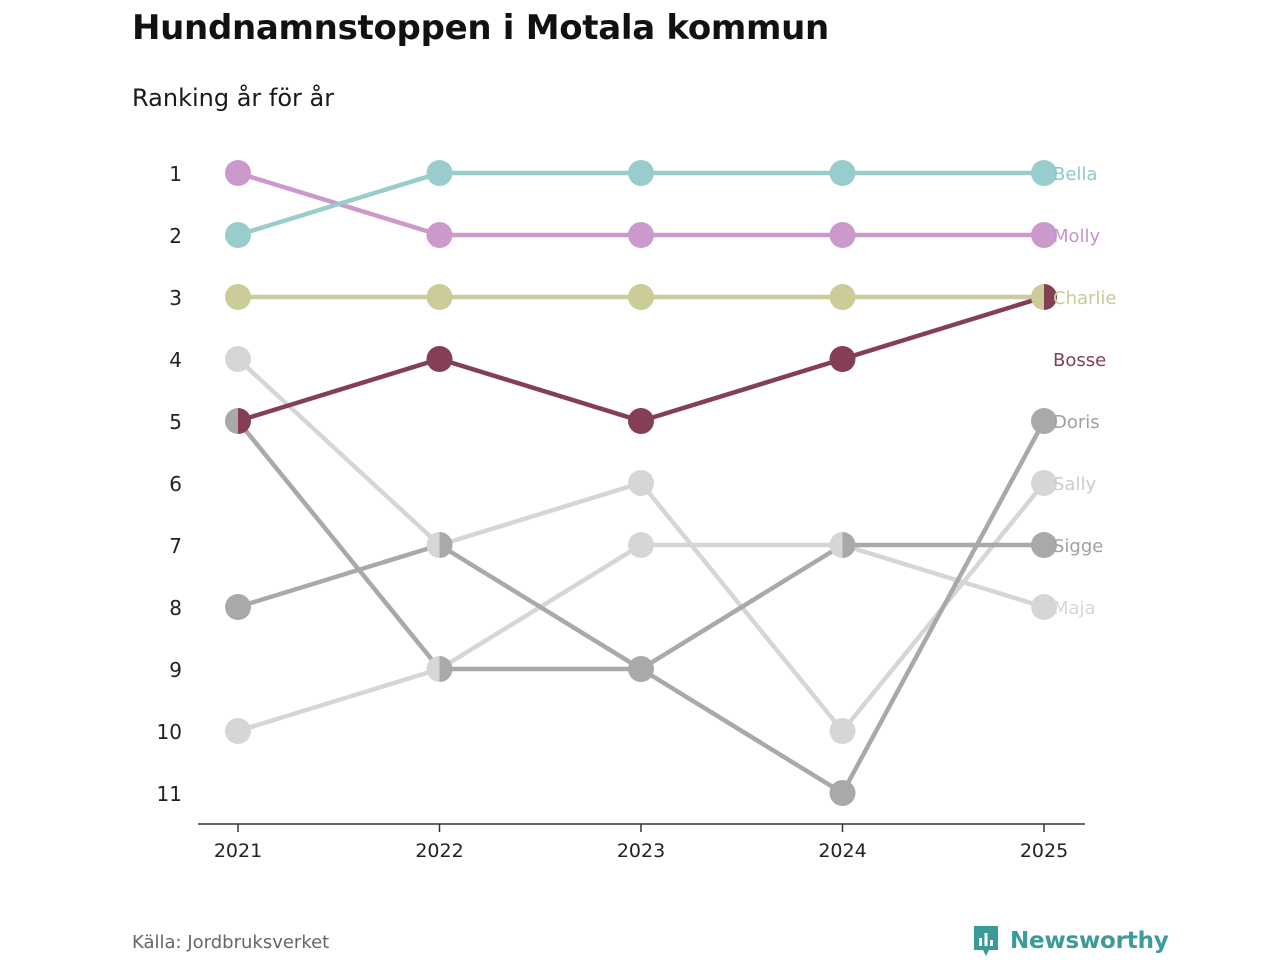 The height and width of the screenshot is (960, 1280). I want to click on point-doris-2024, so click(842, 793).